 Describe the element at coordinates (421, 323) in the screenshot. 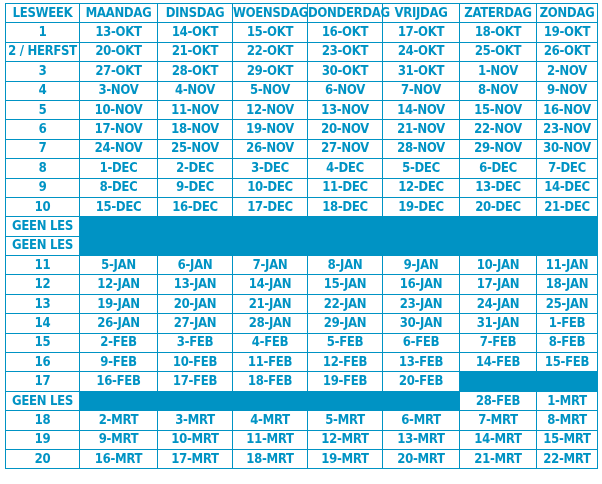

I see `date-cell: 30-JAN` at that location.